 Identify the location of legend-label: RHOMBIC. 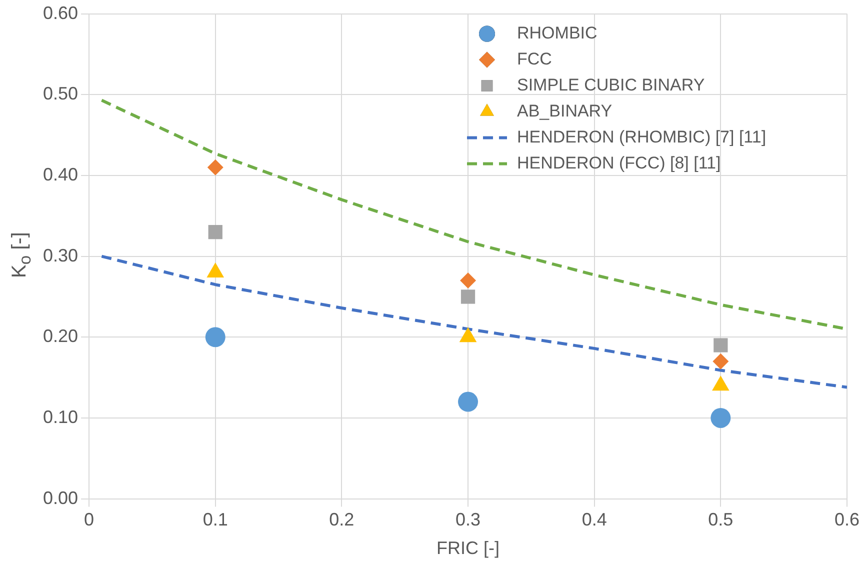
(557, 32).